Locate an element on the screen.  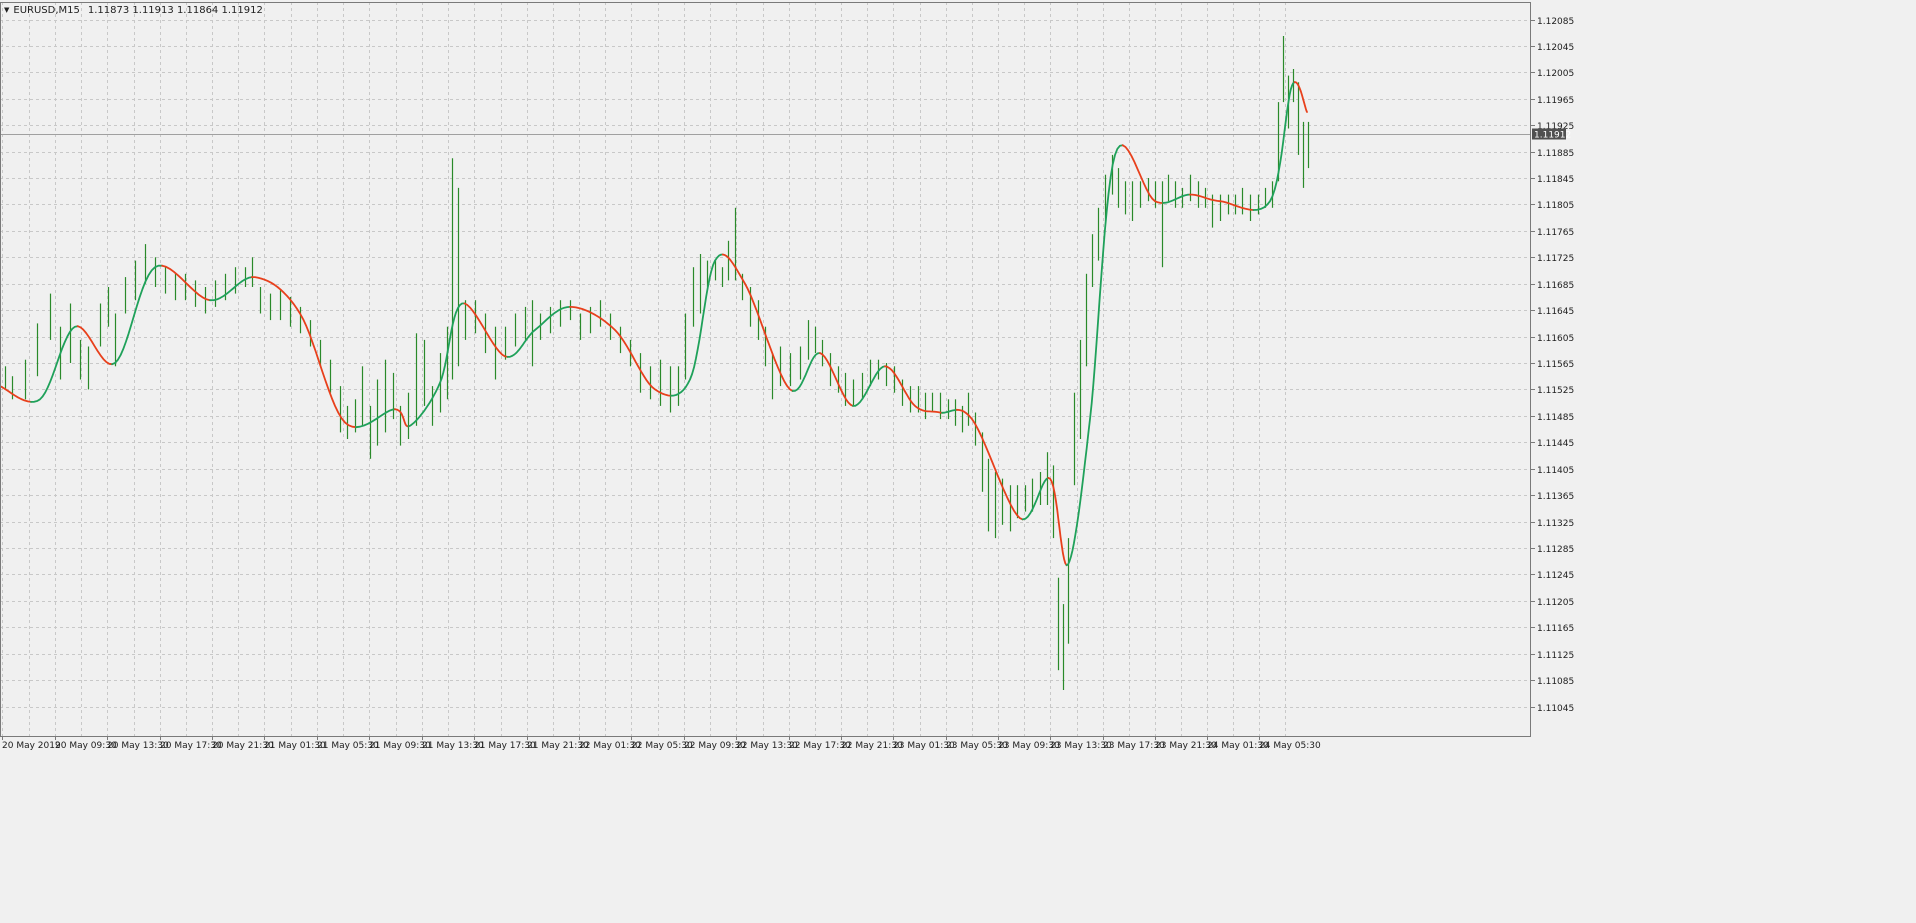
time-tick-label: 22 May 21:30 is located at coordinates (872, 746).